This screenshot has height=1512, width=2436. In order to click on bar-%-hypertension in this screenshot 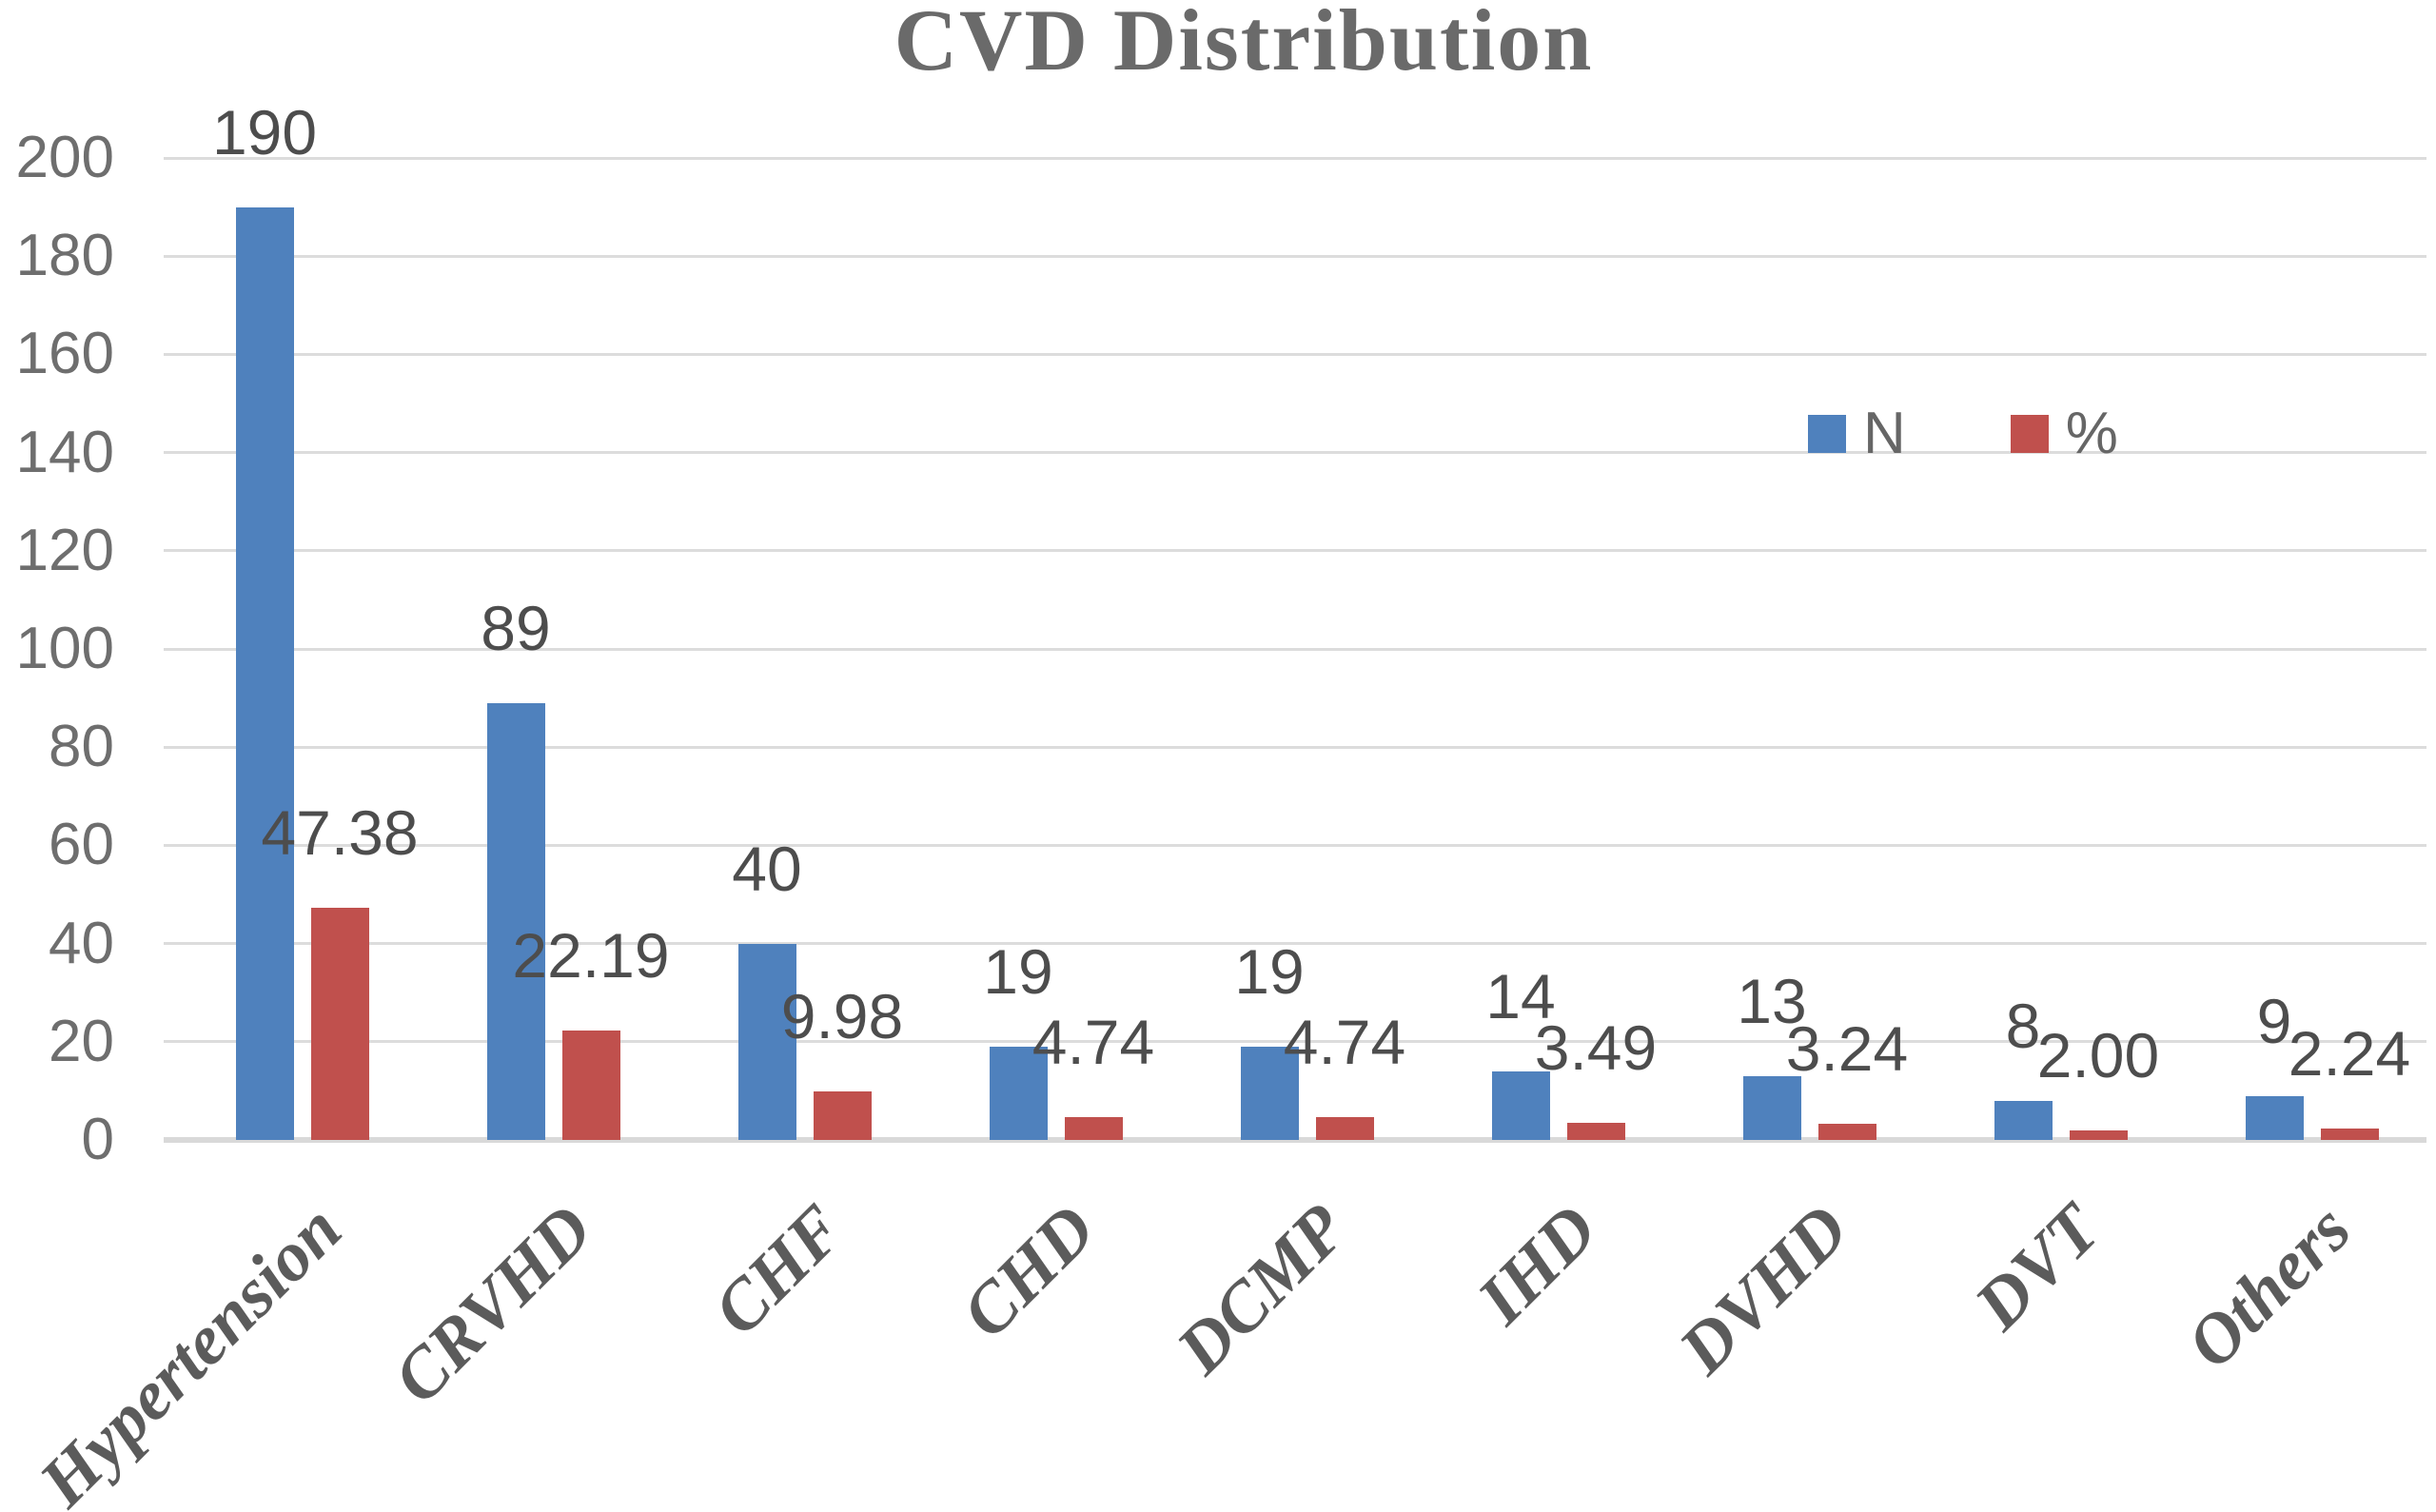, I will do `click(340, 1024)`.